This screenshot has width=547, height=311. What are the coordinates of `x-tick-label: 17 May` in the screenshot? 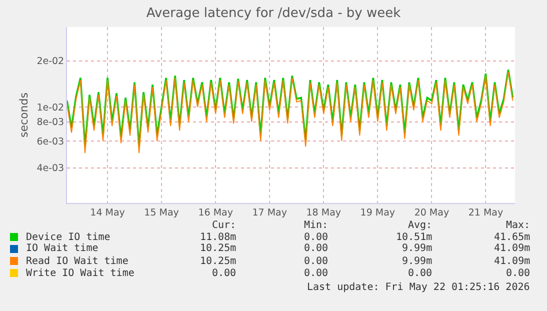 It's located at (270, 212).